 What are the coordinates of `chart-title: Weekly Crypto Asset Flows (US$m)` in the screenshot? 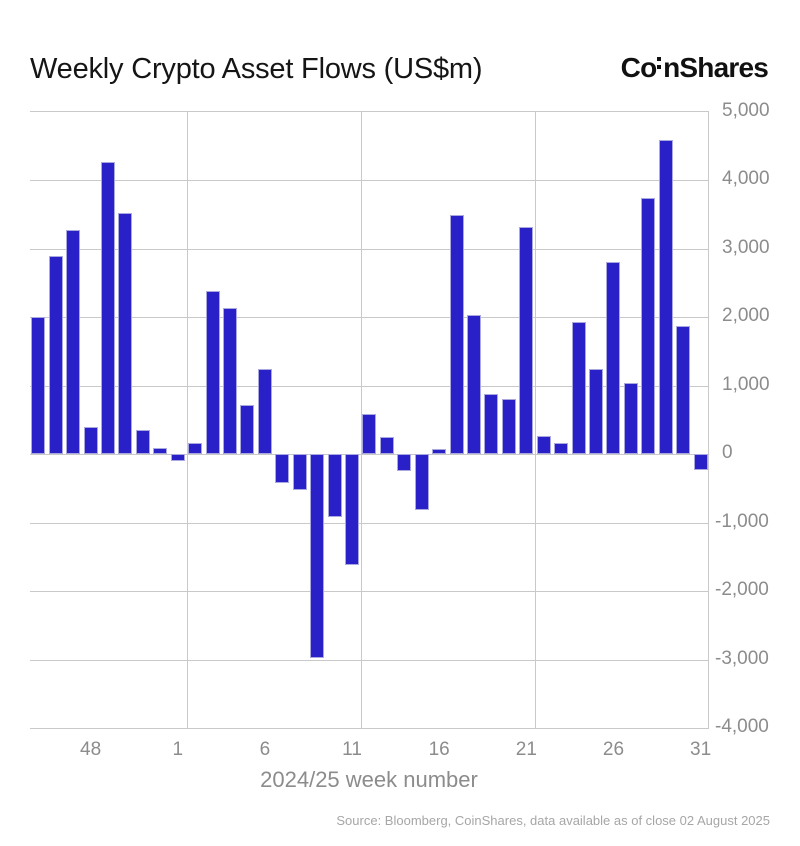 It's located at (256, 69).